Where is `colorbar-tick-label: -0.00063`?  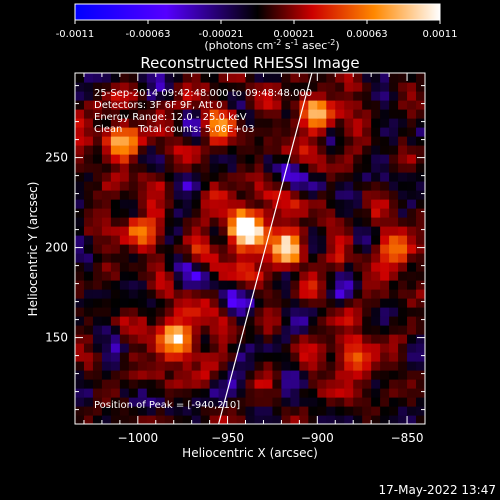 colorbar-tick-label: -0.00063 is located at coordinates (148, 34).